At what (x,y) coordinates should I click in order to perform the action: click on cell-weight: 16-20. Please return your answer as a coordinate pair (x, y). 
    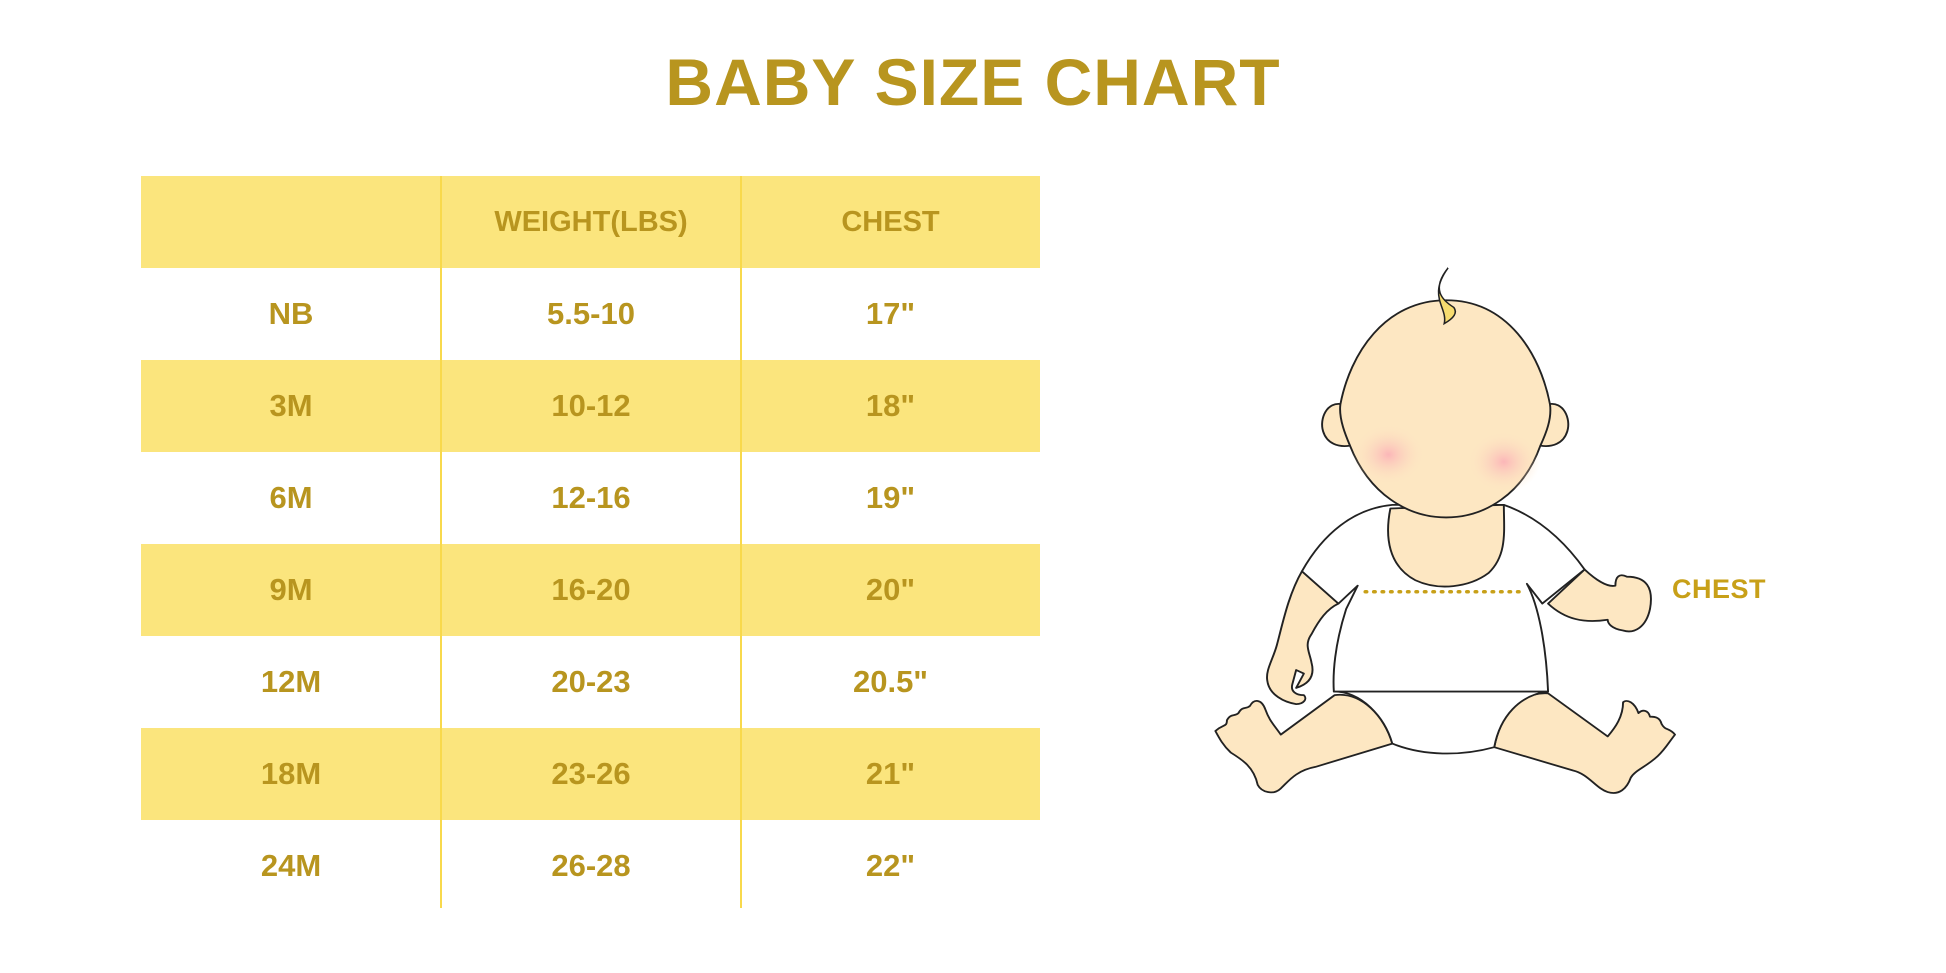
    Looking at the image, I should click on (591, 589).